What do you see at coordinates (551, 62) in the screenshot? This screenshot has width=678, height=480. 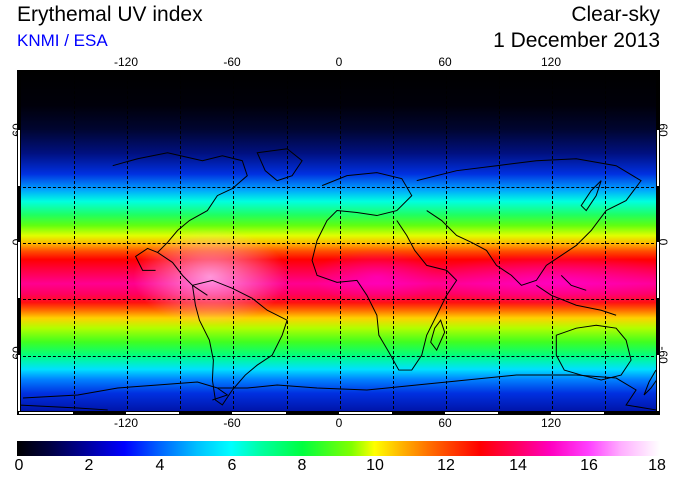 I see `lon-label-top: 120` at bounding box center [551, 62].